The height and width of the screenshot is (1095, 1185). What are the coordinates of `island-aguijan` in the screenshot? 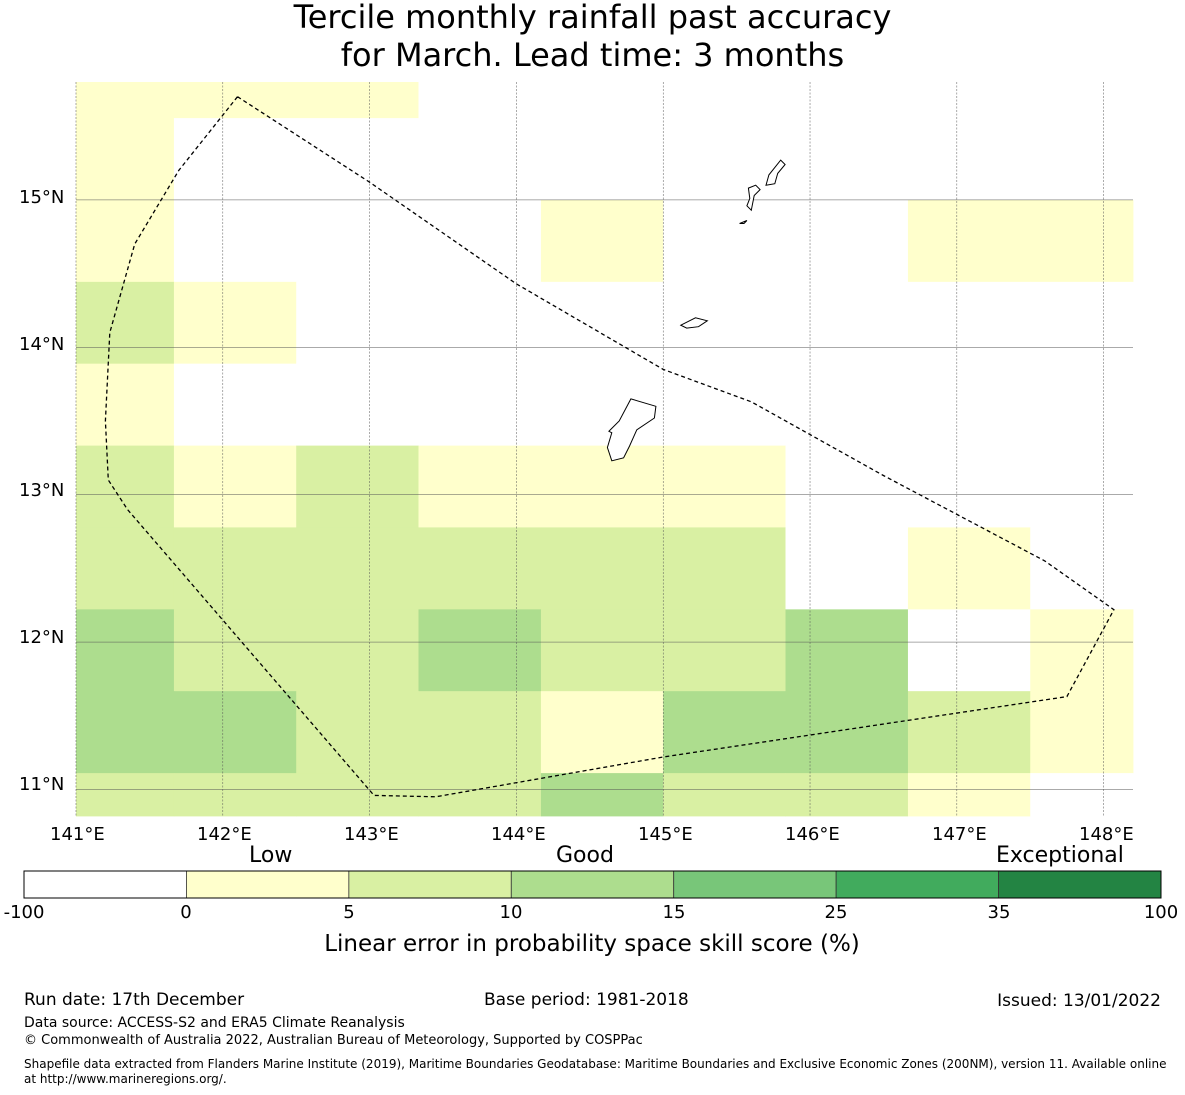 It's located at (743, 222).